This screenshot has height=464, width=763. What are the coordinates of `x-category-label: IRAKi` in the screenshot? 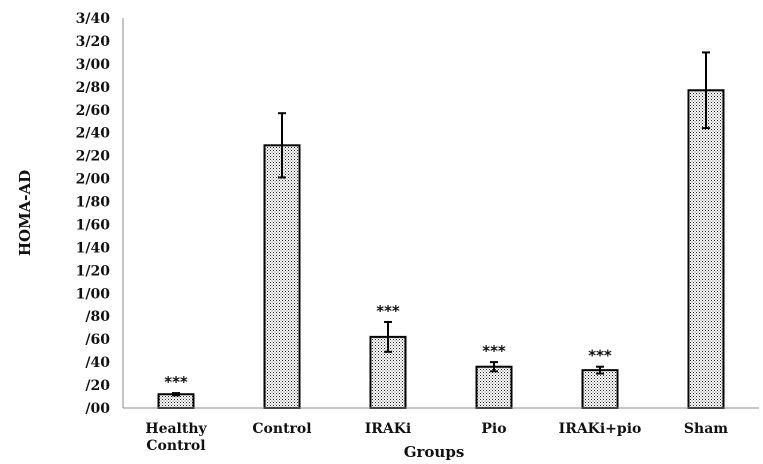 It's located at (388, 429).